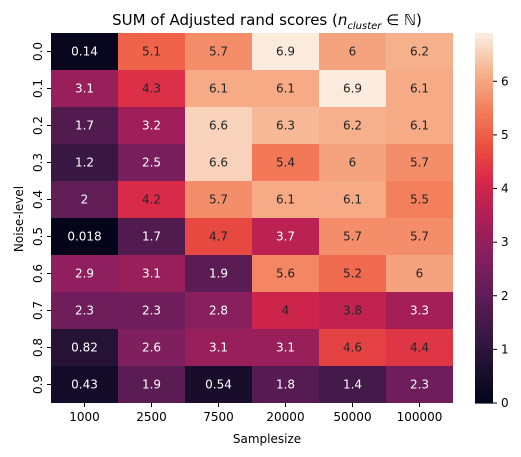 The width and height of the screenshot is (521, 457). What do you see at coordinates (419, 311) in the screenshot?
I see `cell-value-label: 3.3` at bounding box center [419, 311].